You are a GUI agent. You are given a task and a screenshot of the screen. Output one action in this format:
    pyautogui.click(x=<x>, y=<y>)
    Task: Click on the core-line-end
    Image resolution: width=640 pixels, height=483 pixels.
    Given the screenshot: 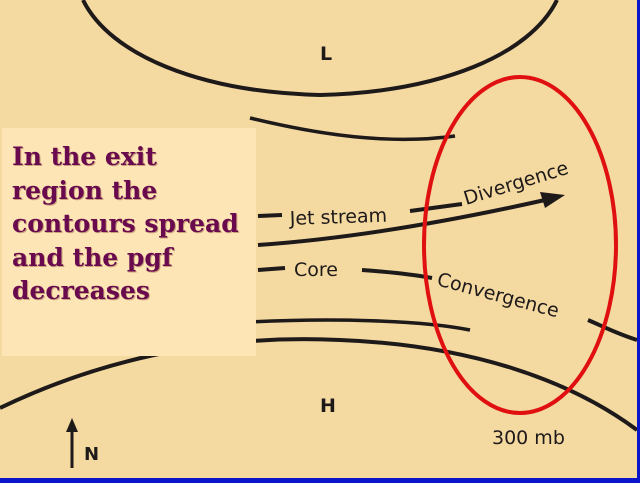 What is the action you would take?
    pyautogui.click(x=612, y=330)
    